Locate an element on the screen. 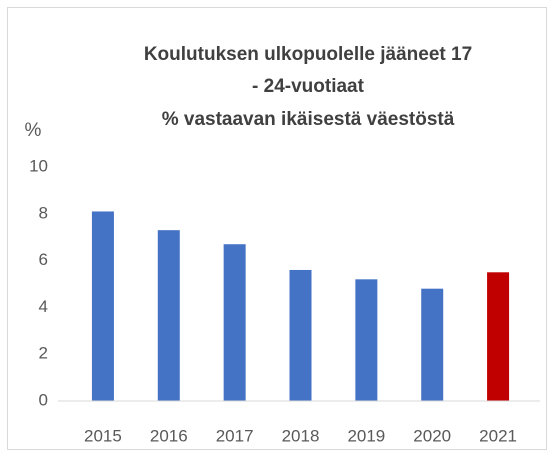 The image size is (554, 457). y-axis-label: % is located at coordinates (33, 130).